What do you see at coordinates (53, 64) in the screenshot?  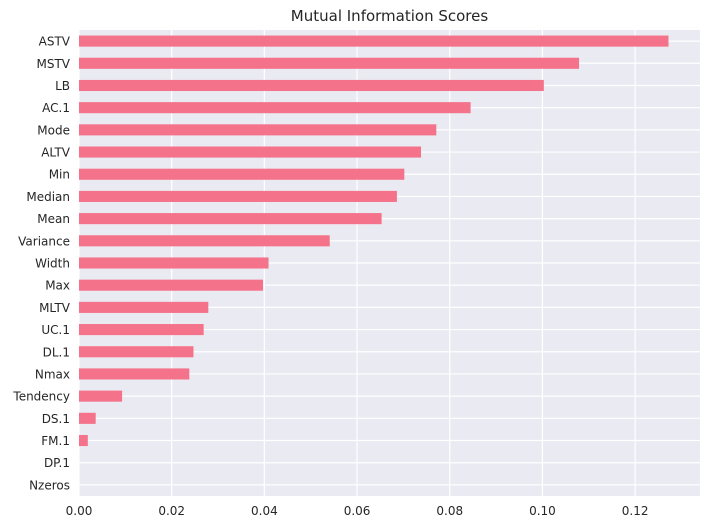 I see `y-tick-label: MSTV` at bounding box center [53, 64].